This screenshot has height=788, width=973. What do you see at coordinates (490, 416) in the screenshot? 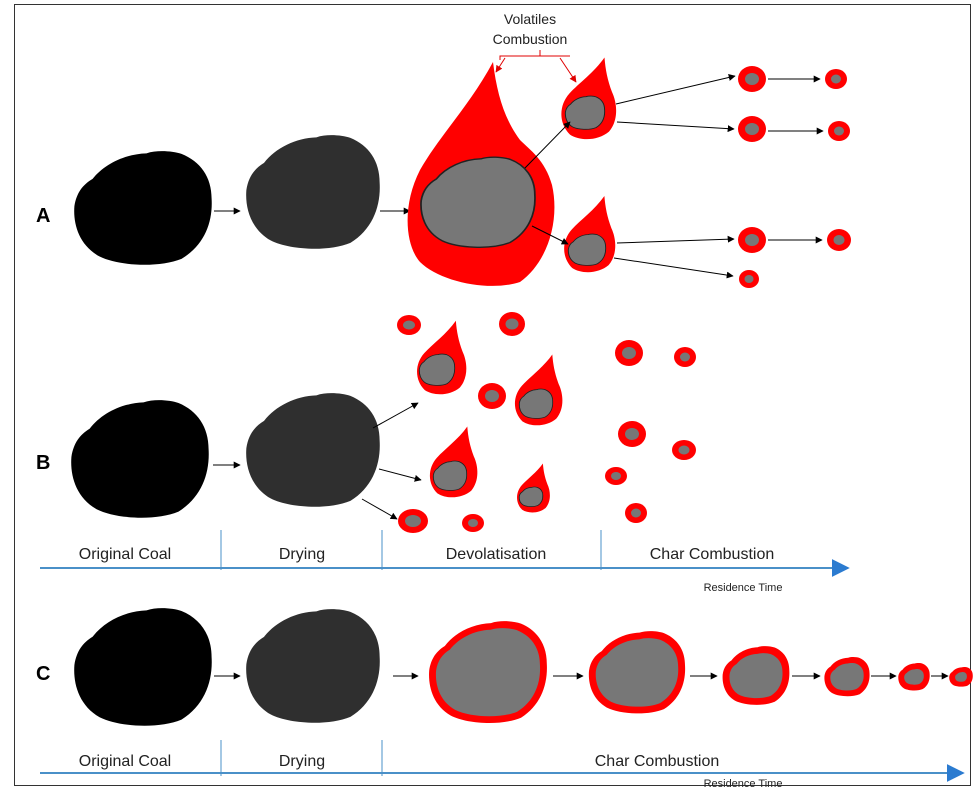
I see `devolatilising-particles-b` at bounding box center [490, 416].